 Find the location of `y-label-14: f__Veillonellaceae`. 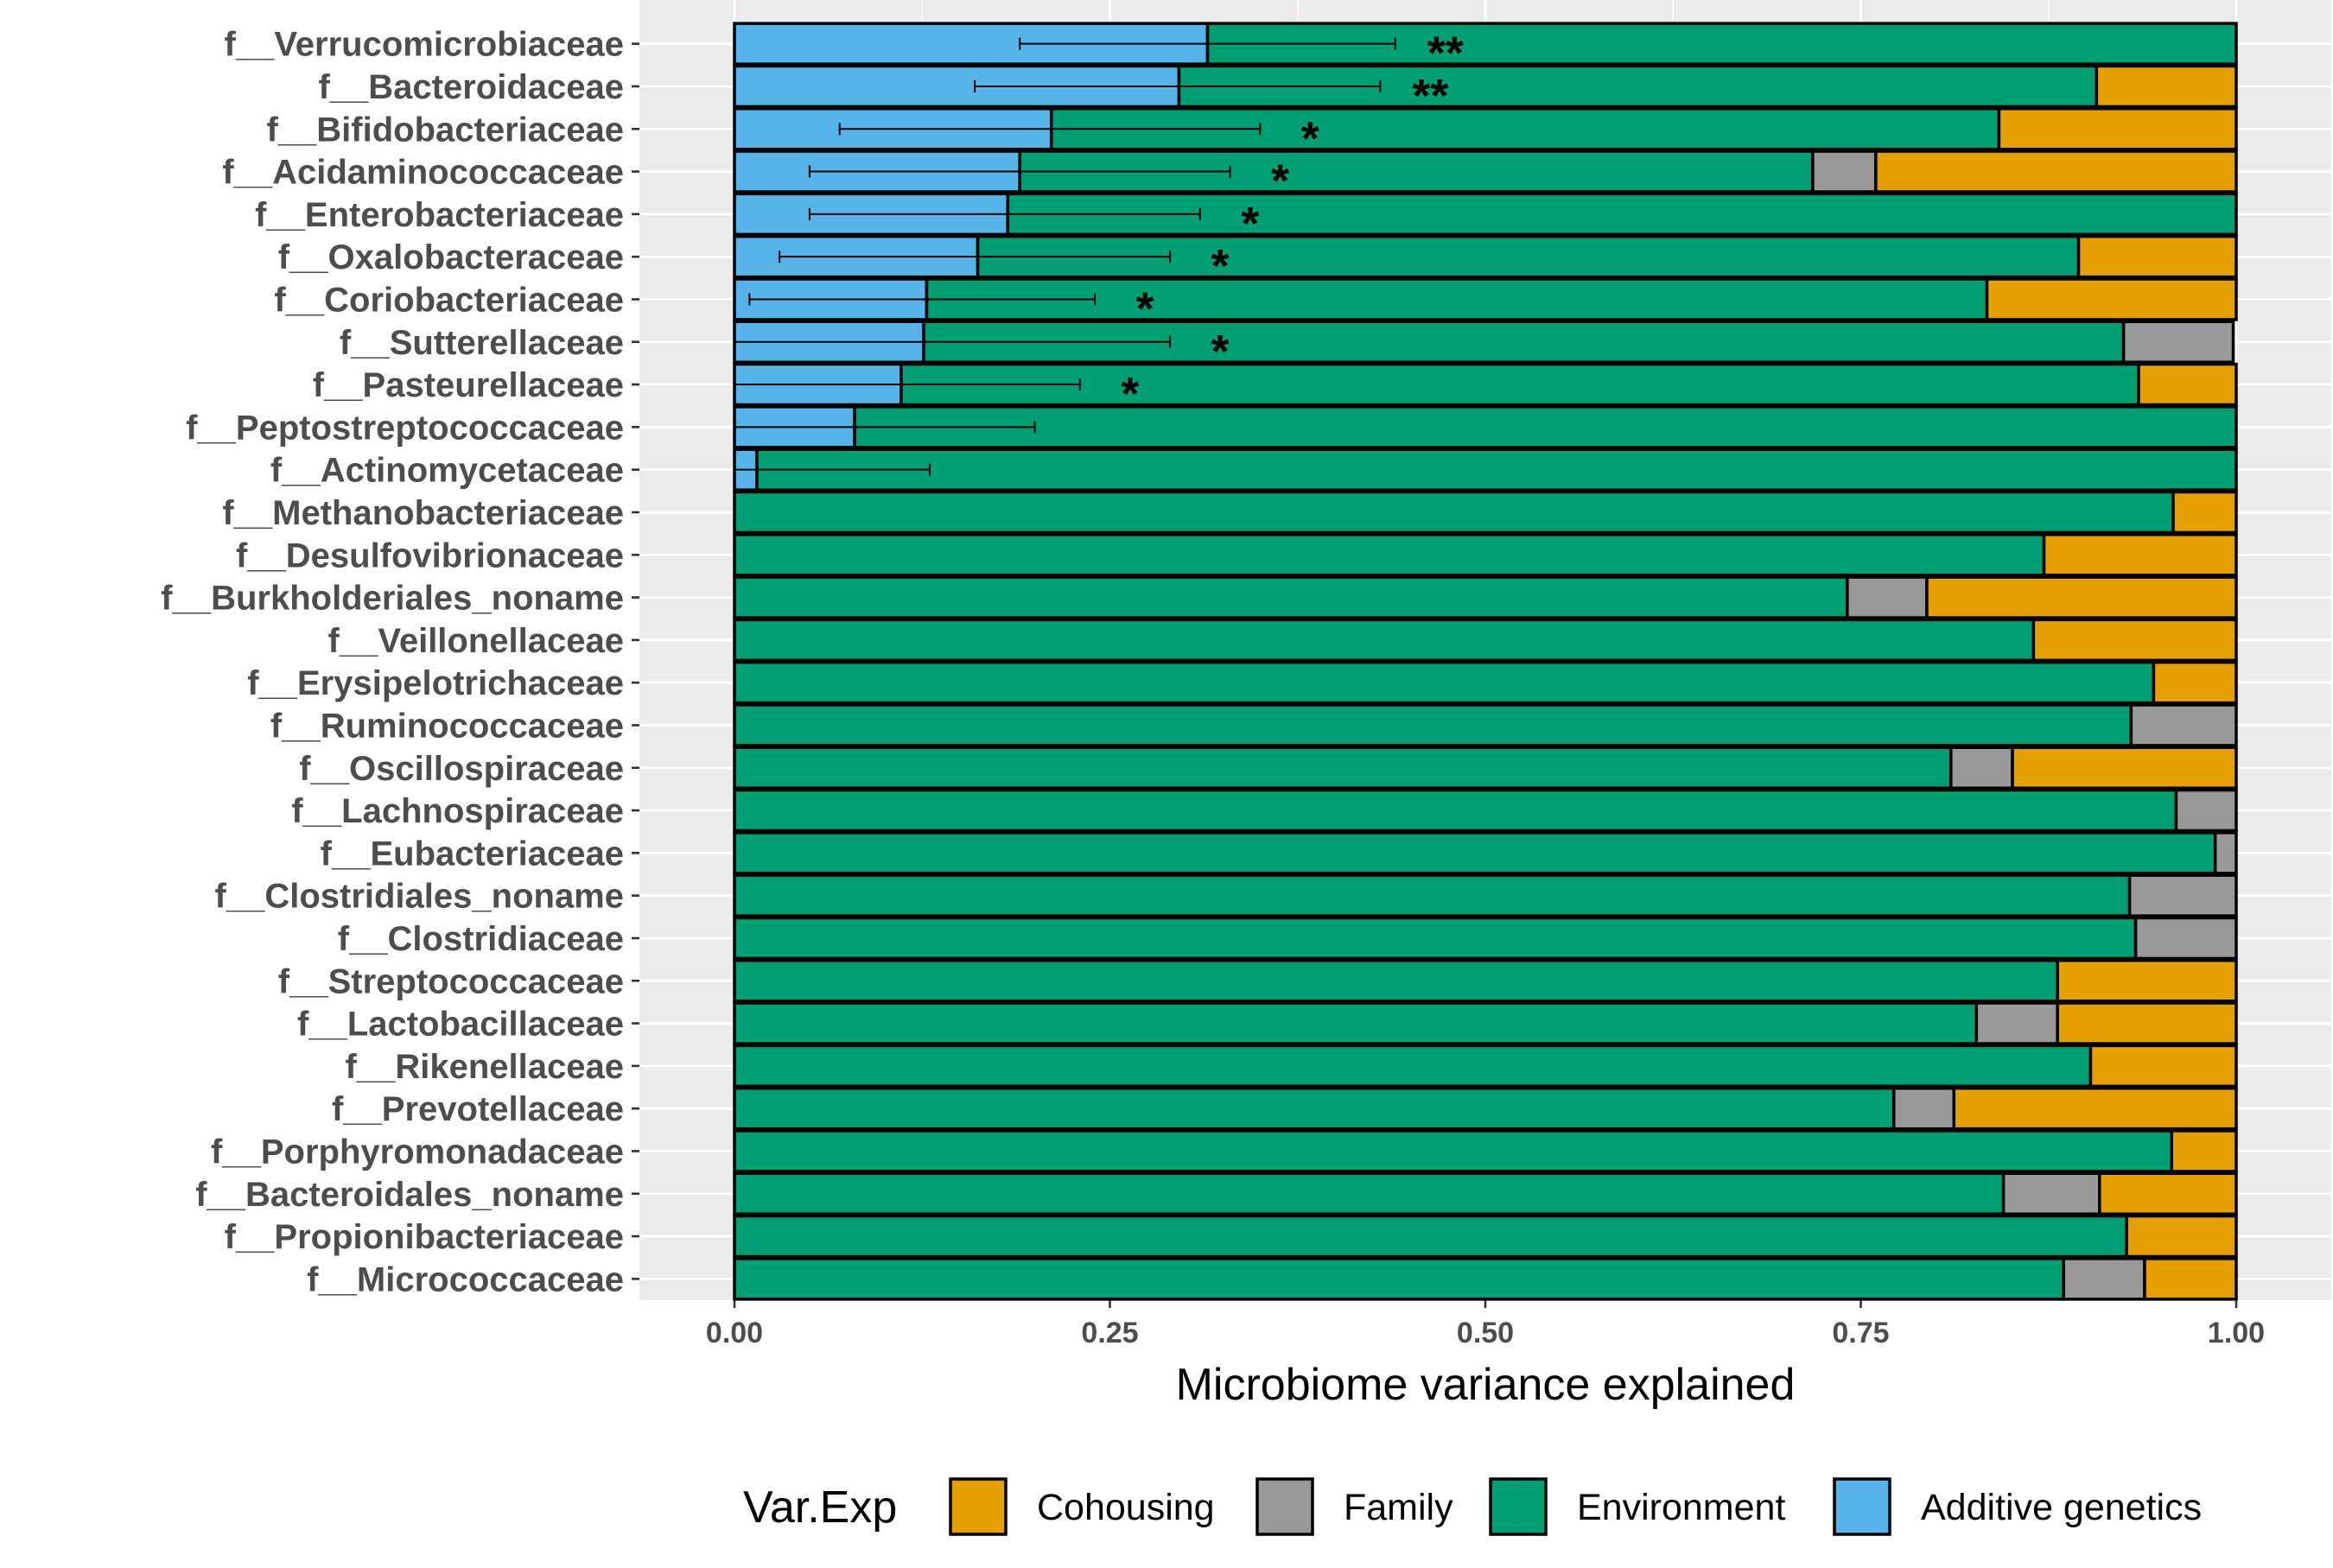

y-label-14: f__Veillonellaceae is located at coordinates (476, 641).